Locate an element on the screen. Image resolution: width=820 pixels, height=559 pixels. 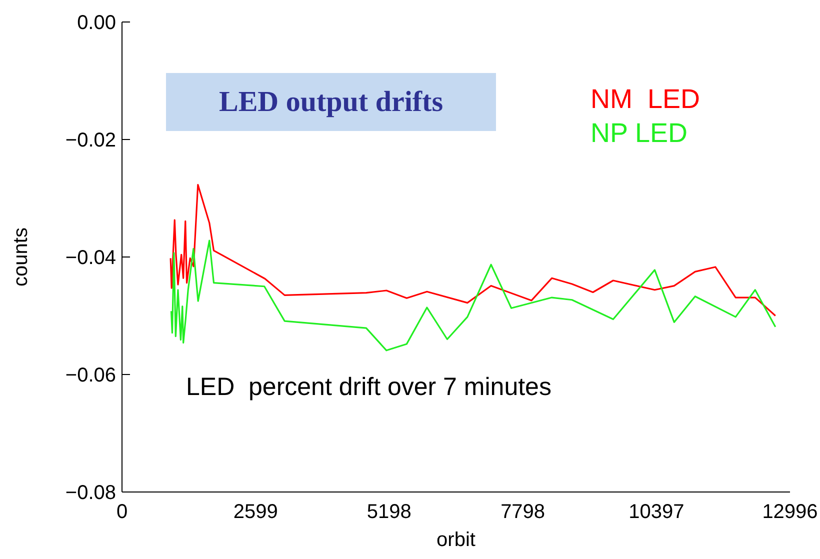
x-tick-label: 10397 is located at coordinates (656, 512).